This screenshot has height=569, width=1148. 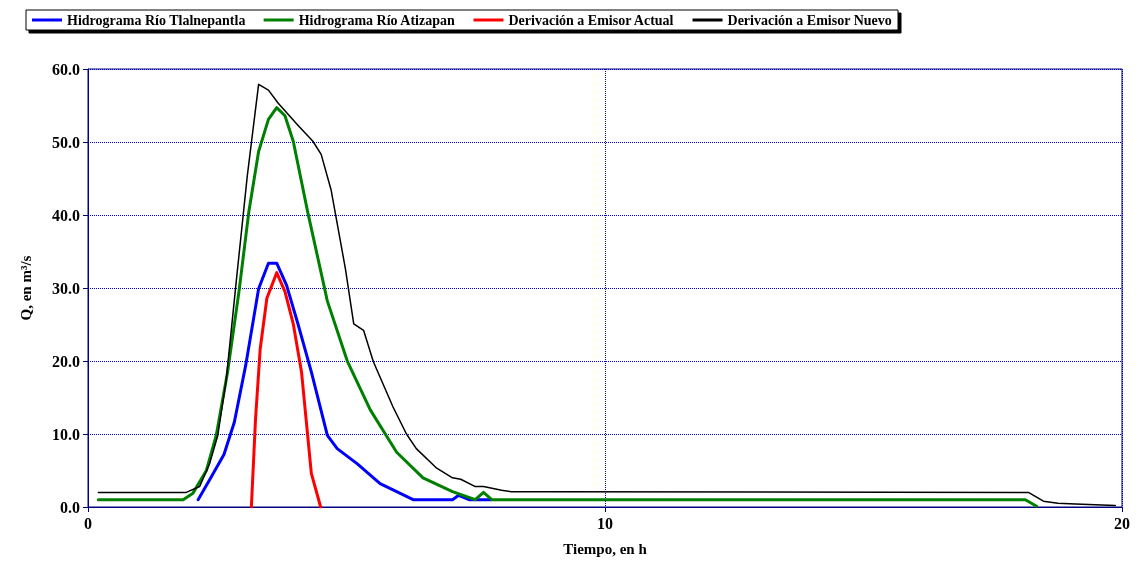 What do you see at coordinates (809, 20) in the screenshot?
I see `legend-label: Derivación a Emisor Nuevo` at bounding box center [809, 20].